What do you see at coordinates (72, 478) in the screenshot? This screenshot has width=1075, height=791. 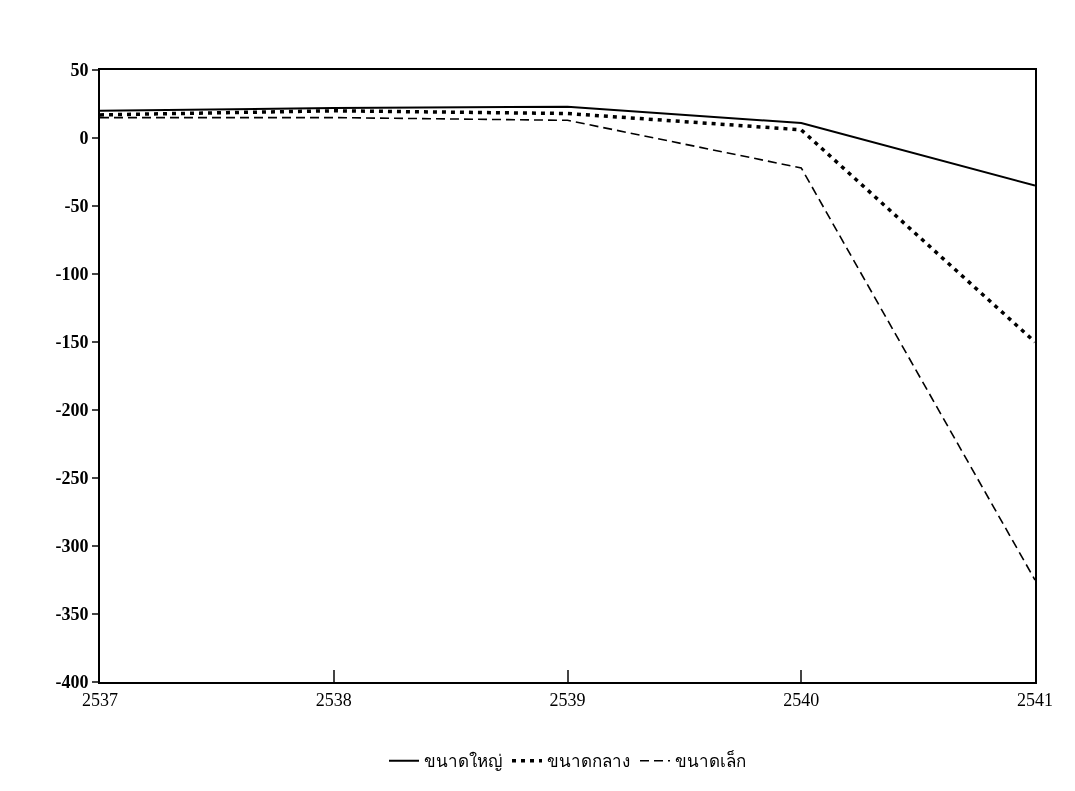 I see `y-tick-label: -250` at bounding box center [72, 478].